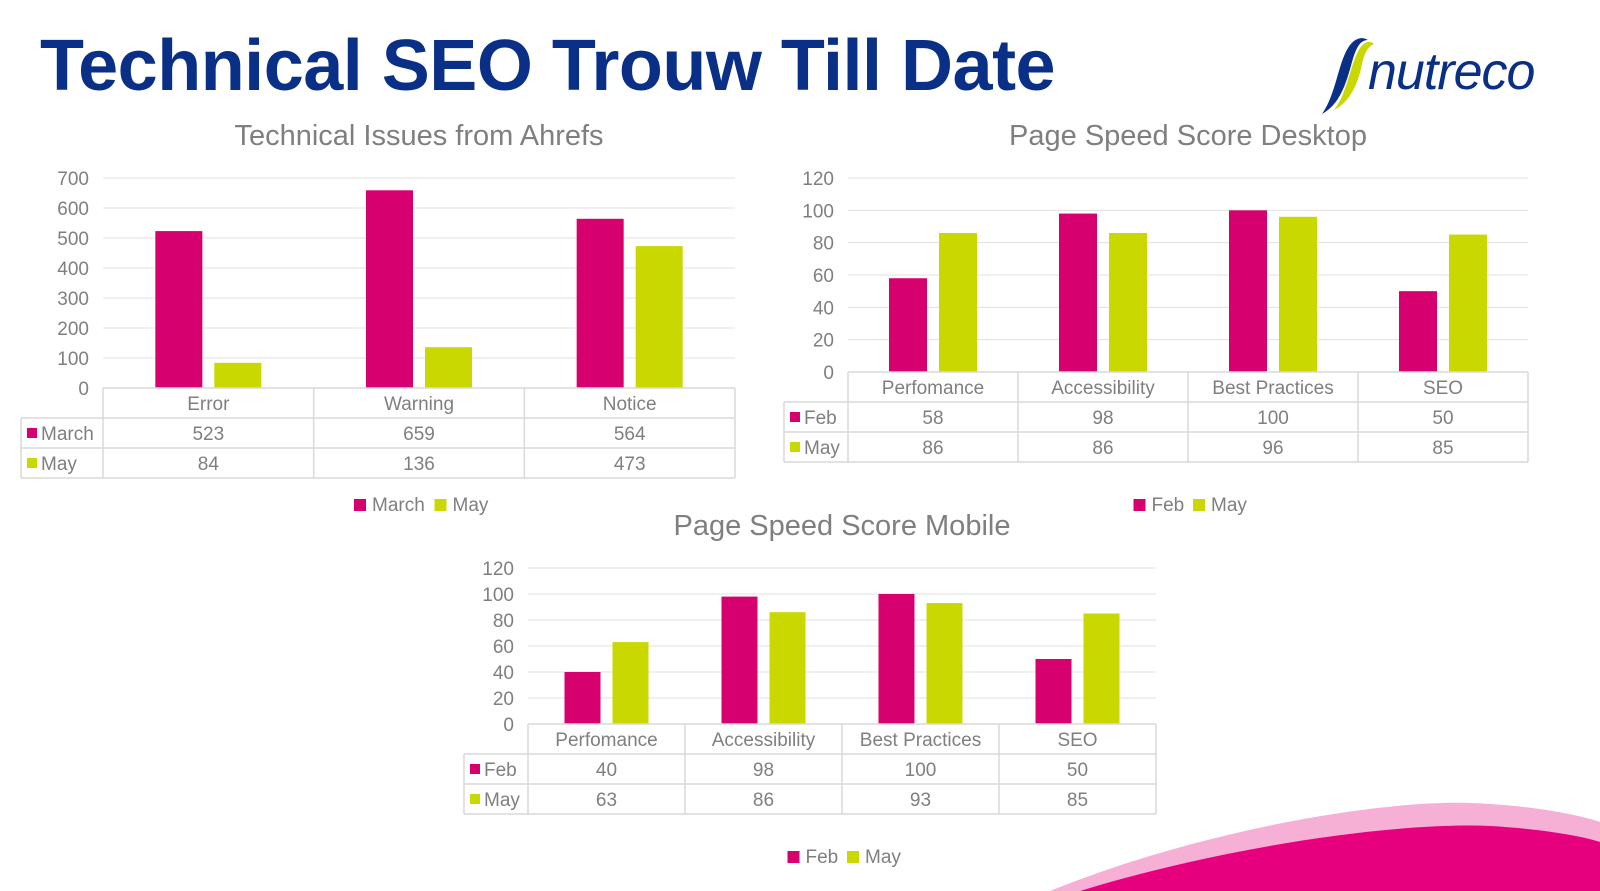 The width and height of the screenshot is (1600, 891). I want to click on data-value: 136, so click(419, 464).